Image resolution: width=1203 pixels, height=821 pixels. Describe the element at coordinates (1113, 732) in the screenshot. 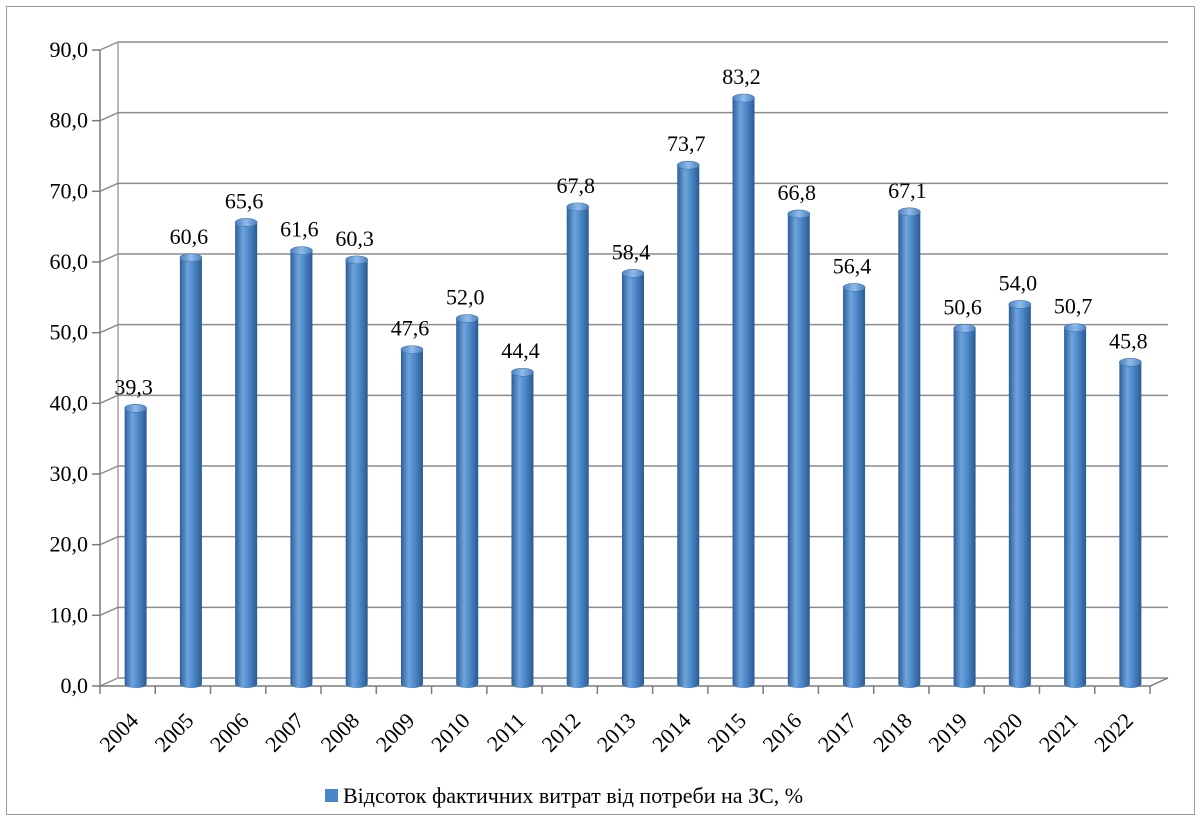

I see `x-tick-label: 2022` at that location.